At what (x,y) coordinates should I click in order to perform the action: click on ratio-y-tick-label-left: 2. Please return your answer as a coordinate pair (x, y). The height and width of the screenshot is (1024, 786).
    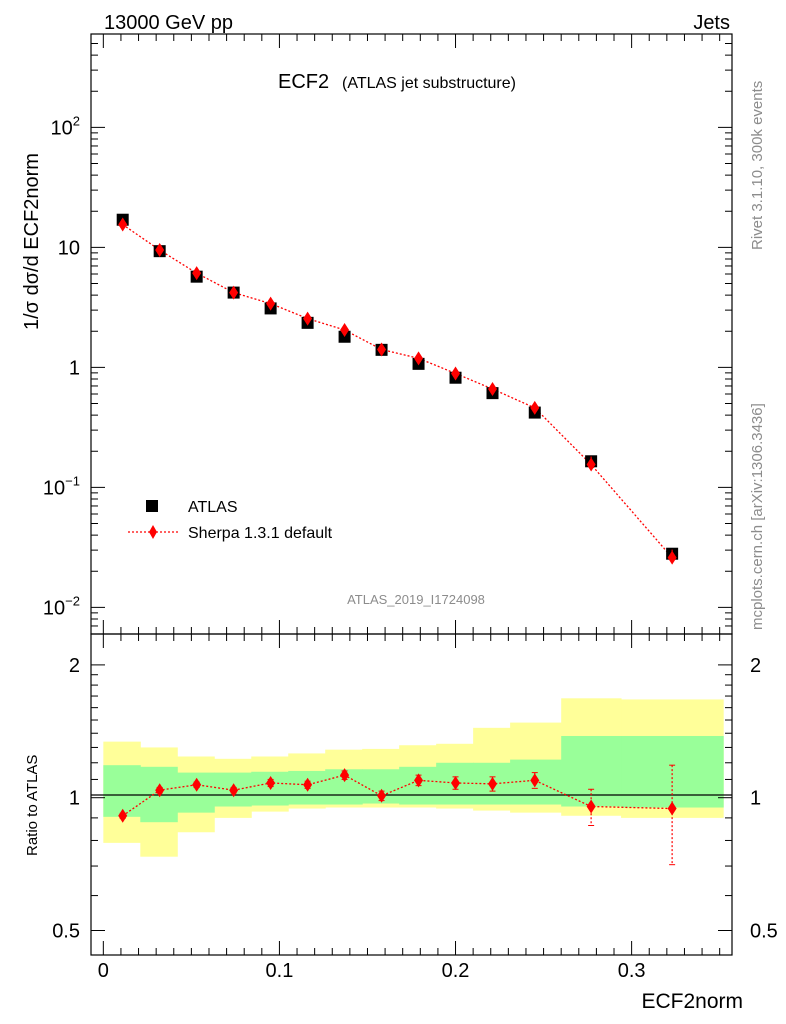
    Looking at the image, I should click on (74, 666).